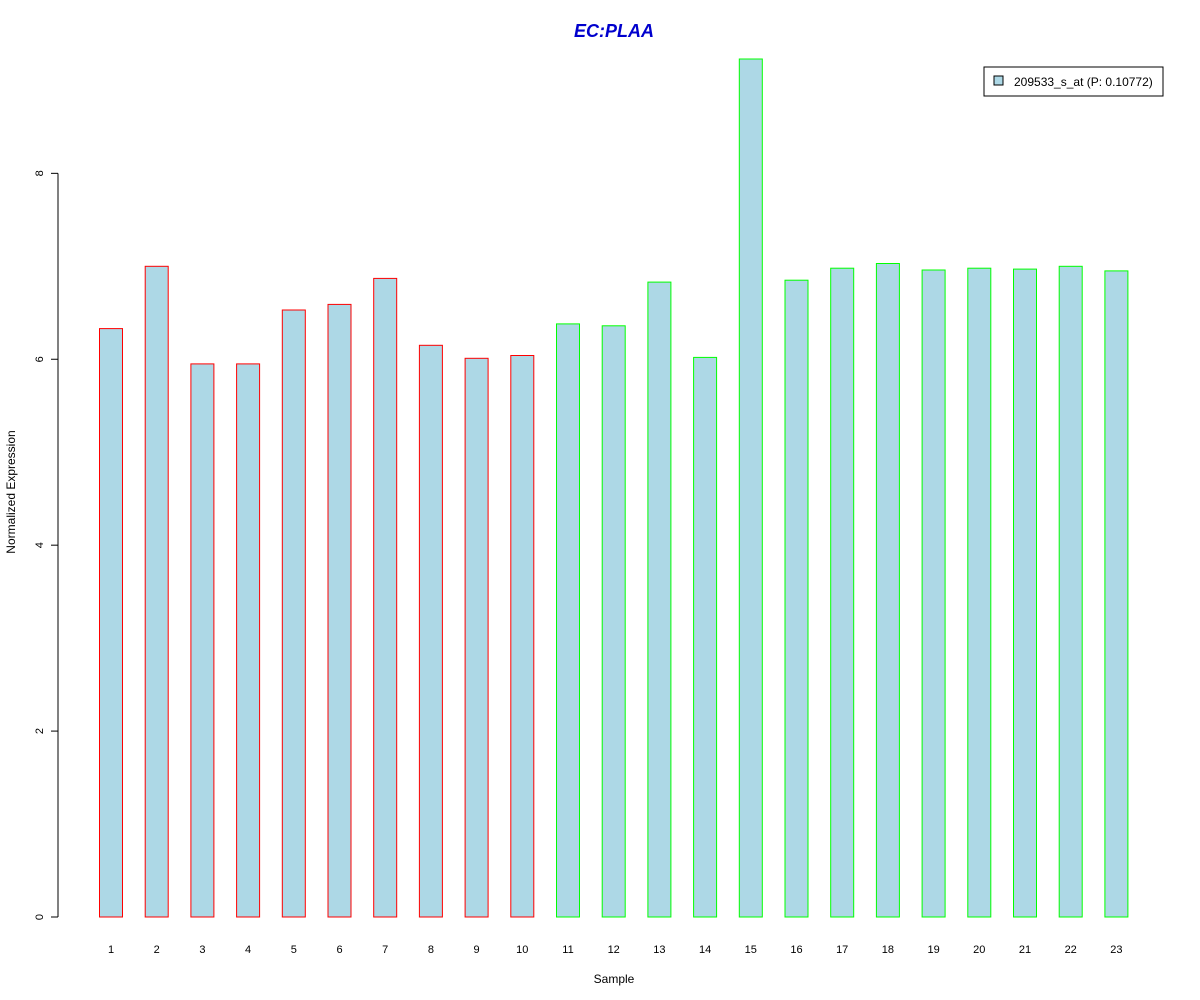 The width and height of the screenshot is (1200, 1000). I want to click on x-axis-labels: 1 2 3 4 5 6 7 8 9 10 11 12 13 14 15 16 17 18 19 20 21 22 23, so click(615, 950).